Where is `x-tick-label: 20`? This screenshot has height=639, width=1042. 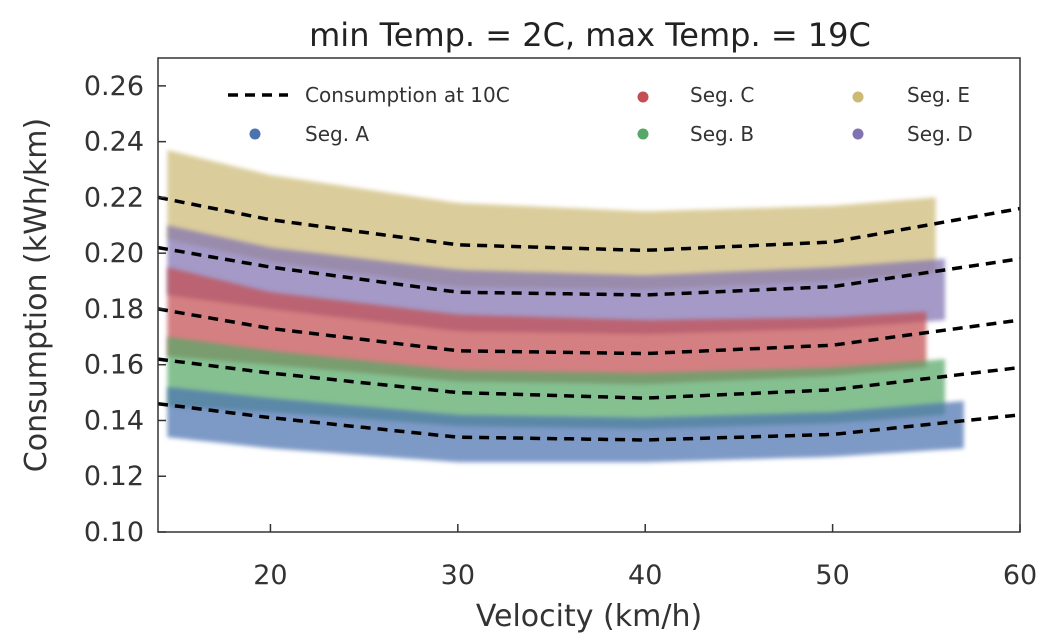
x-tick-label: 20 is located at coordinates (270, 575).